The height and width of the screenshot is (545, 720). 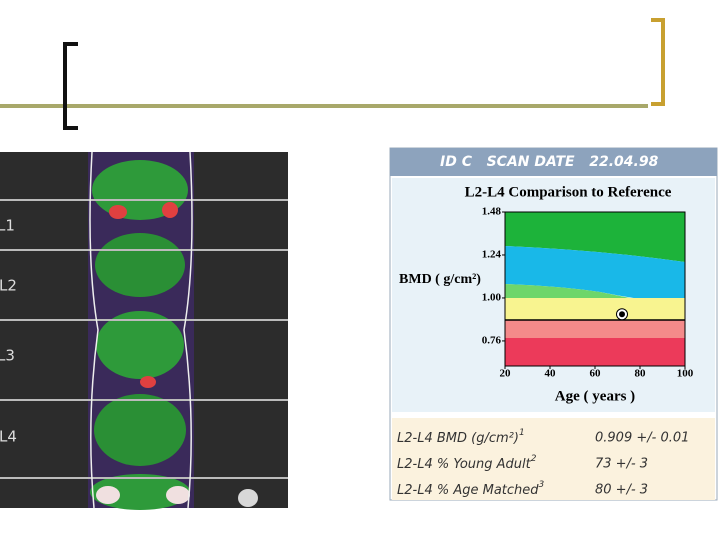 I want to click on chart-title: L2-L4 Comparison to Reference, so click(x=568, y=192).